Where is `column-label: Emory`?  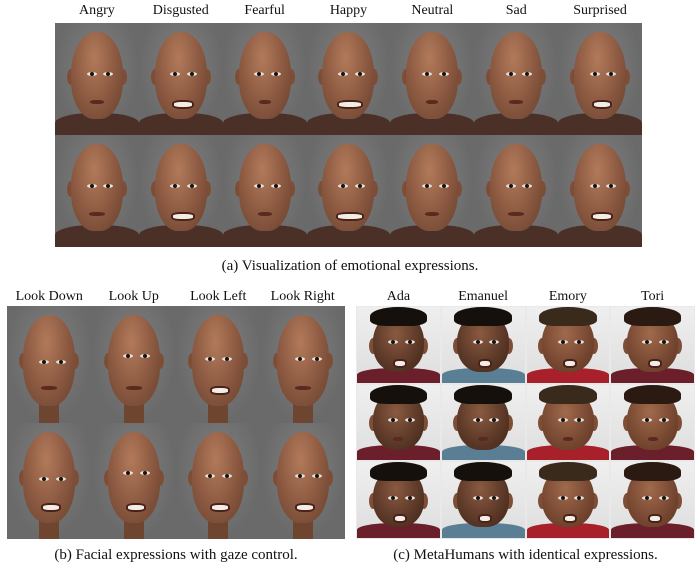 column-label: Emory is located at coordinates (567, 296).